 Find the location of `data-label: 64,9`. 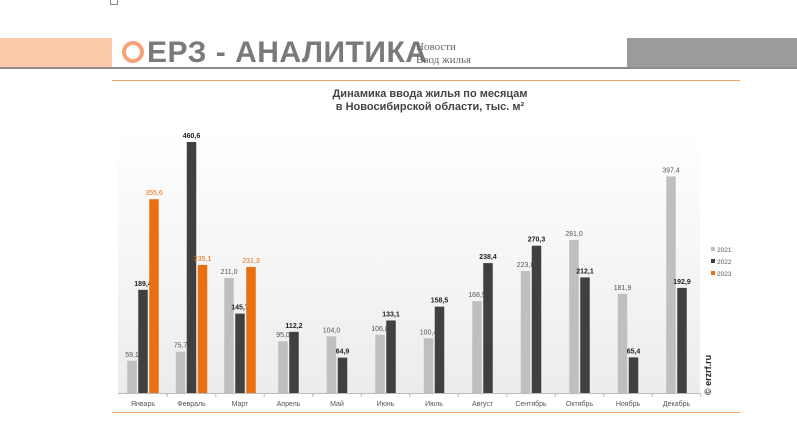

data-label: 64,9 is located at coordinates (343, 352).